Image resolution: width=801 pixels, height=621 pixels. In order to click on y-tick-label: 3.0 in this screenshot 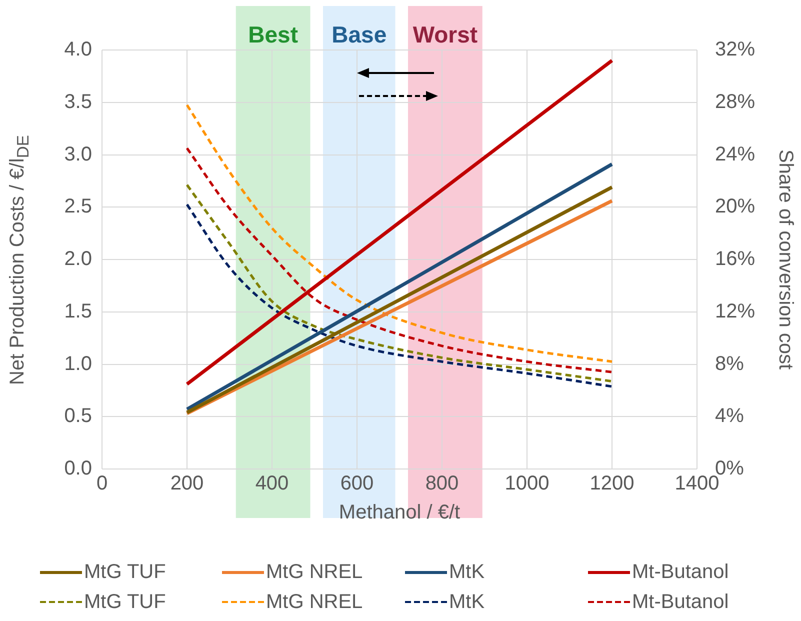, I will do `click(78, 154)`.